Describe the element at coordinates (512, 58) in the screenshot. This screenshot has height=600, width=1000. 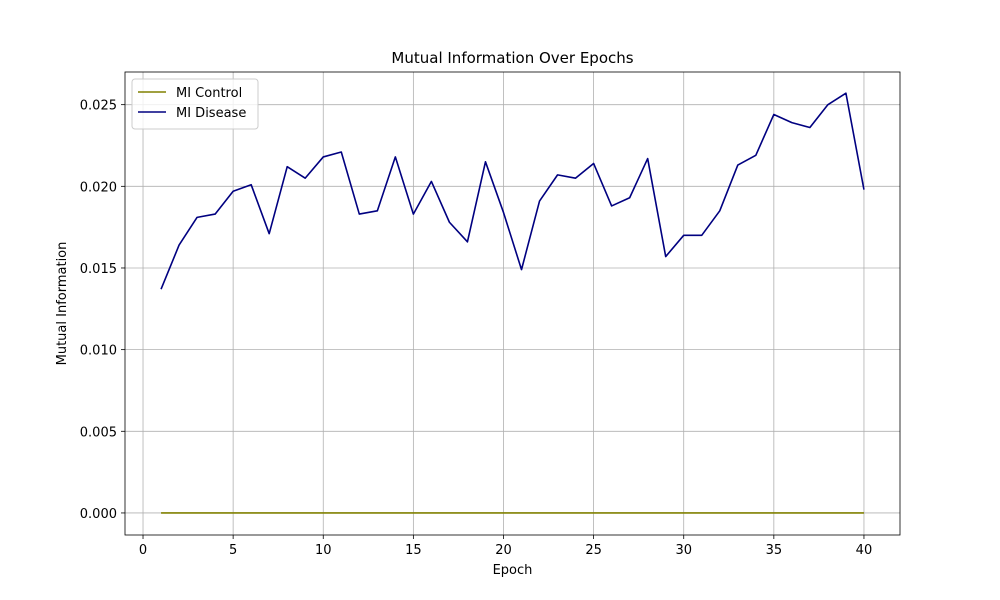
I see `chart-title: Mutual Information Over Epochs` at that location.